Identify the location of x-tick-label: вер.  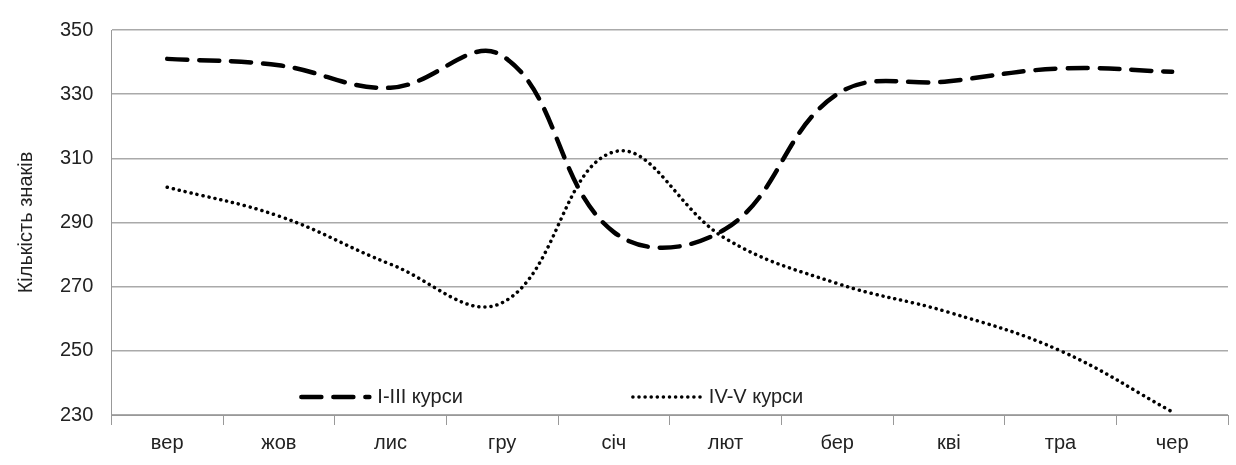
(167, 441).